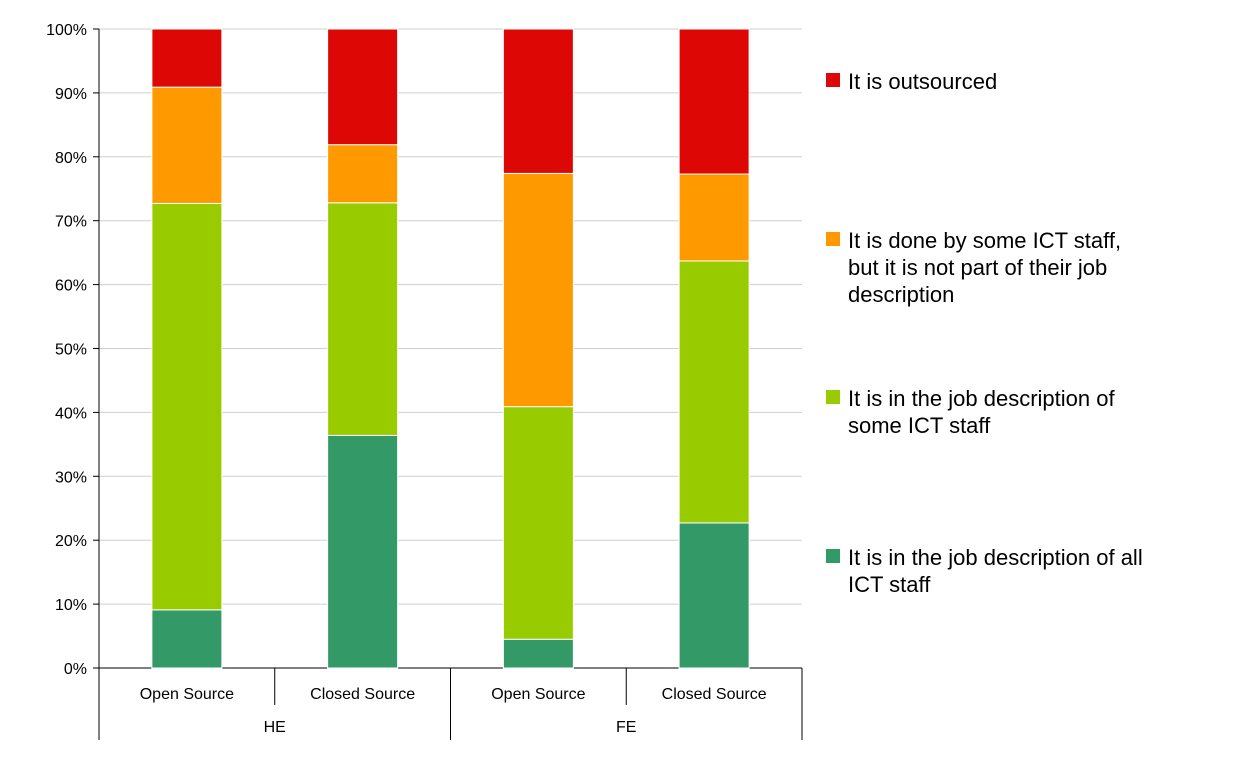 The width and height of the screenshot is (1237, 759). I want to click on legend-line: It is in the job description of all, so click(995, 557).